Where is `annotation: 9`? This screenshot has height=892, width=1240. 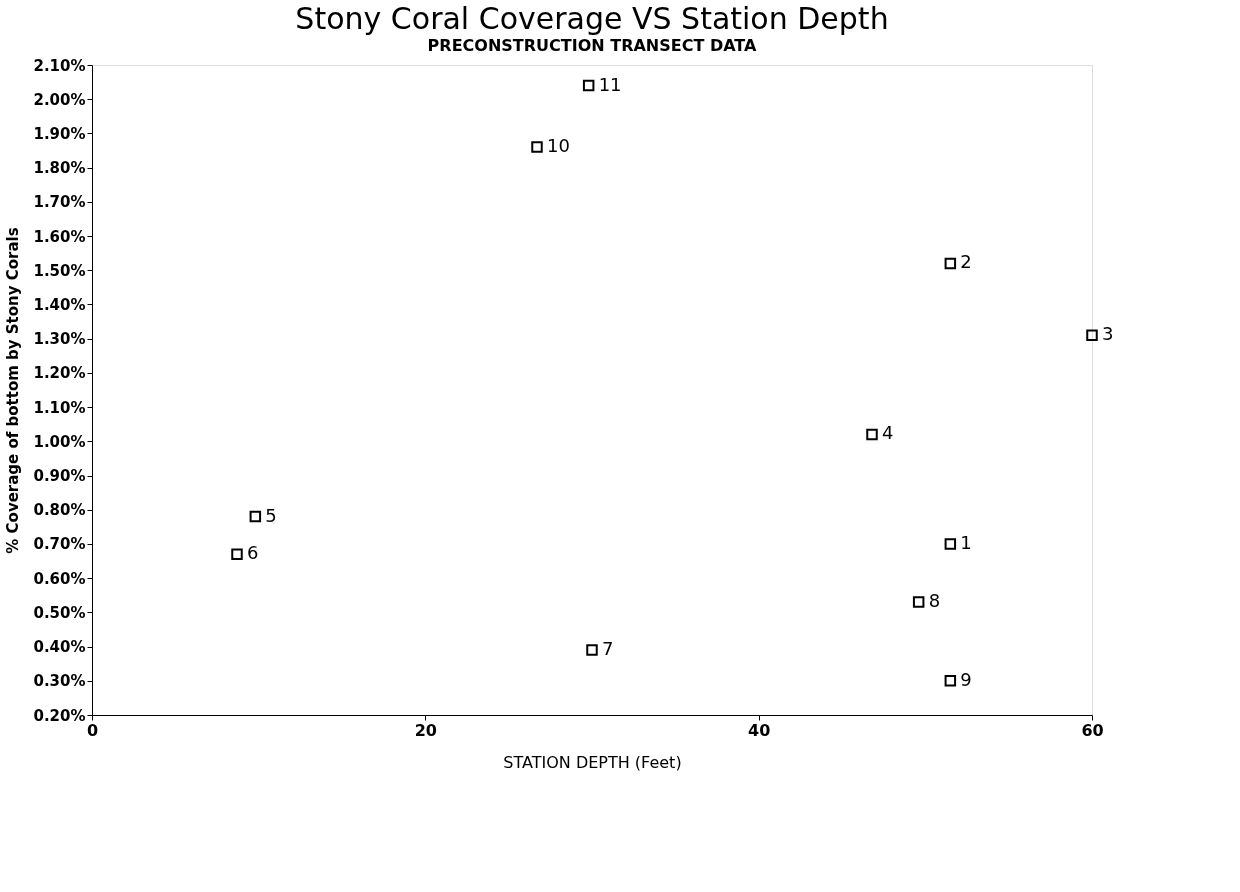 annotation: 9 is located at coordinates (966, 679).